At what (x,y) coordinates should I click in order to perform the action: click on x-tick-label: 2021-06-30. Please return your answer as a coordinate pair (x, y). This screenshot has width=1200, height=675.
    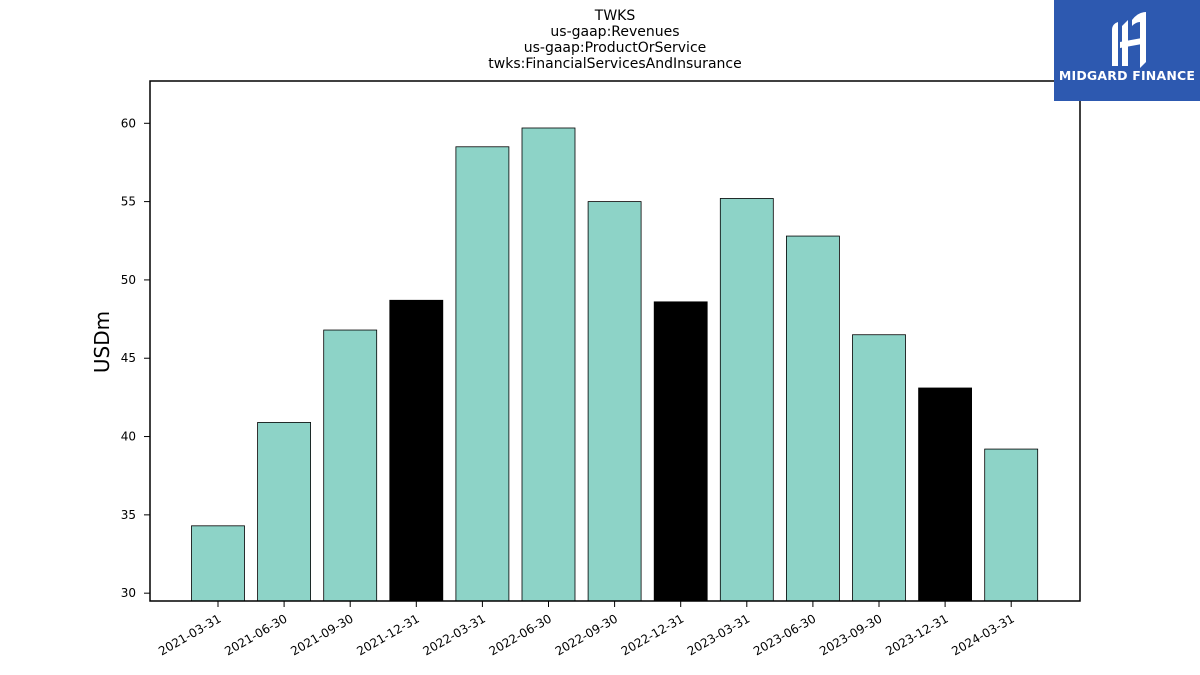
    Looking at the image, I should click on (255, 634).